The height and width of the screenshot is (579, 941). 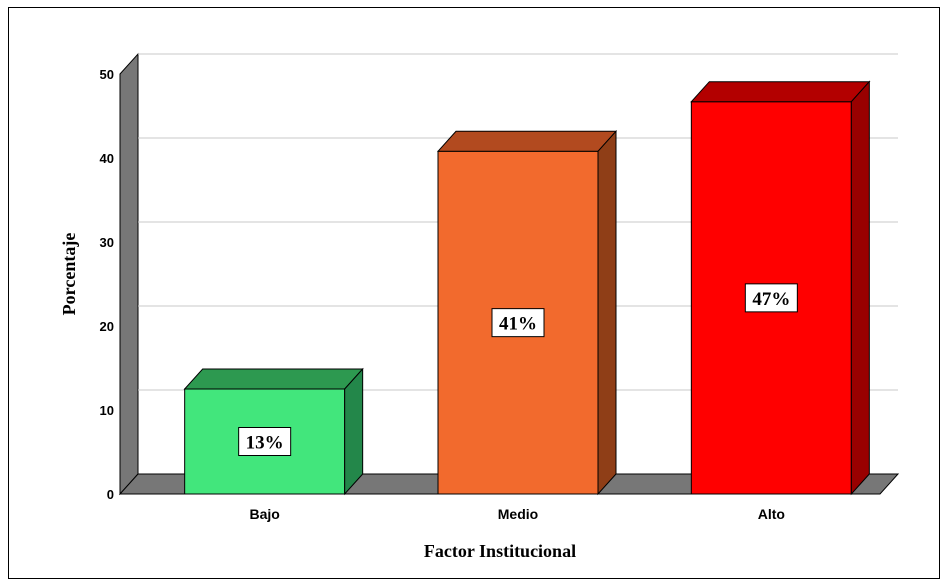 I want to click on x-tick-label: Alto, so click(x=771, y=514).